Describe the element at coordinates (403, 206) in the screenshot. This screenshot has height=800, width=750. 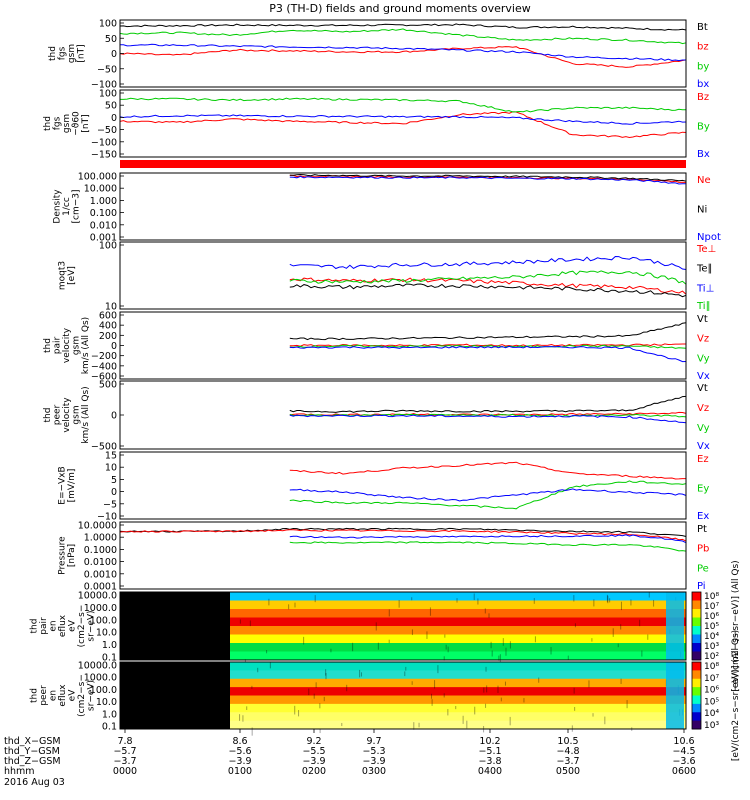
I see `panel-frame` at that location.